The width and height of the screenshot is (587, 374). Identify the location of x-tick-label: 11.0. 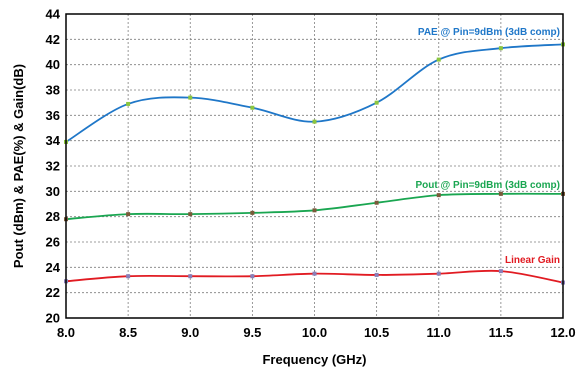
(438, 332).